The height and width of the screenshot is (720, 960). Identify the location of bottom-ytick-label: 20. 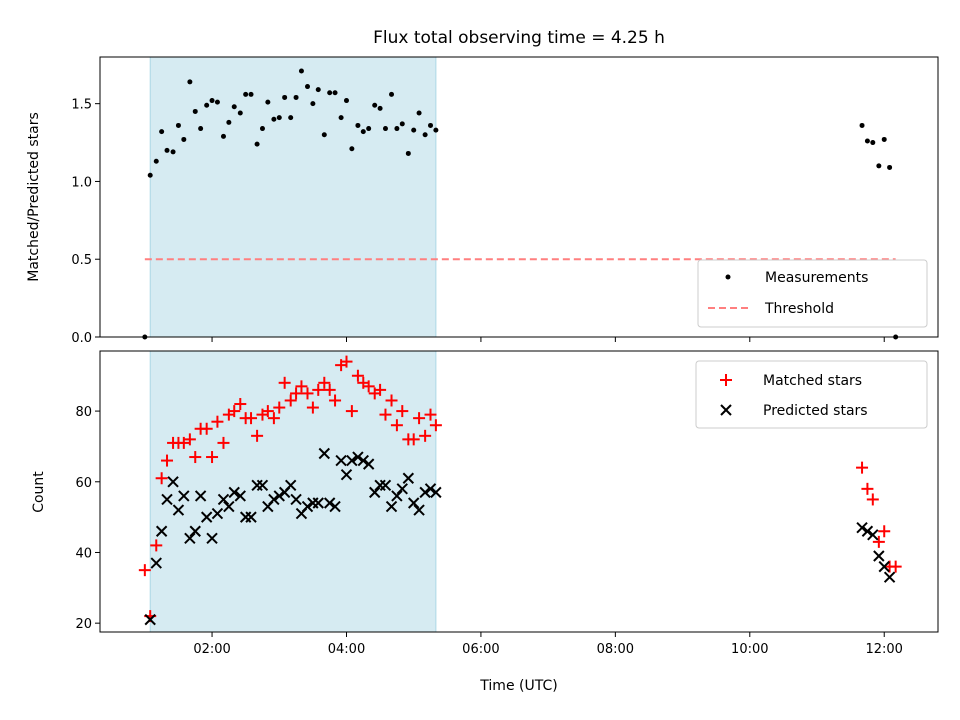
(83, 624).